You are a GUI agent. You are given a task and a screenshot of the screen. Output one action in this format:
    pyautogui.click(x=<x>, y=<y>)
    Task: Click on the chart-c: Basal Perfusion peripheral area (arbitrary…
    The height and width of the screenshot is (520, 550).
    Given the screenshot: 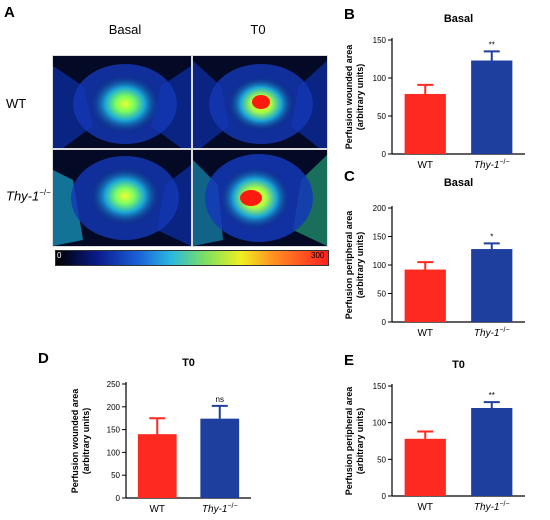 What is the action you would take?
    pyautogui.click(x=434, y=258)
    